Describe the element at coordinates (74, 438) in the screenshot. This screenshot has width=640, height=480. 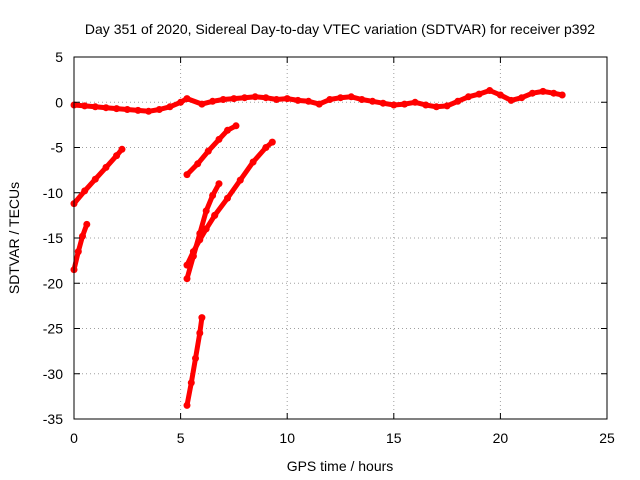
I see `x-tick-label: 0` at that location.